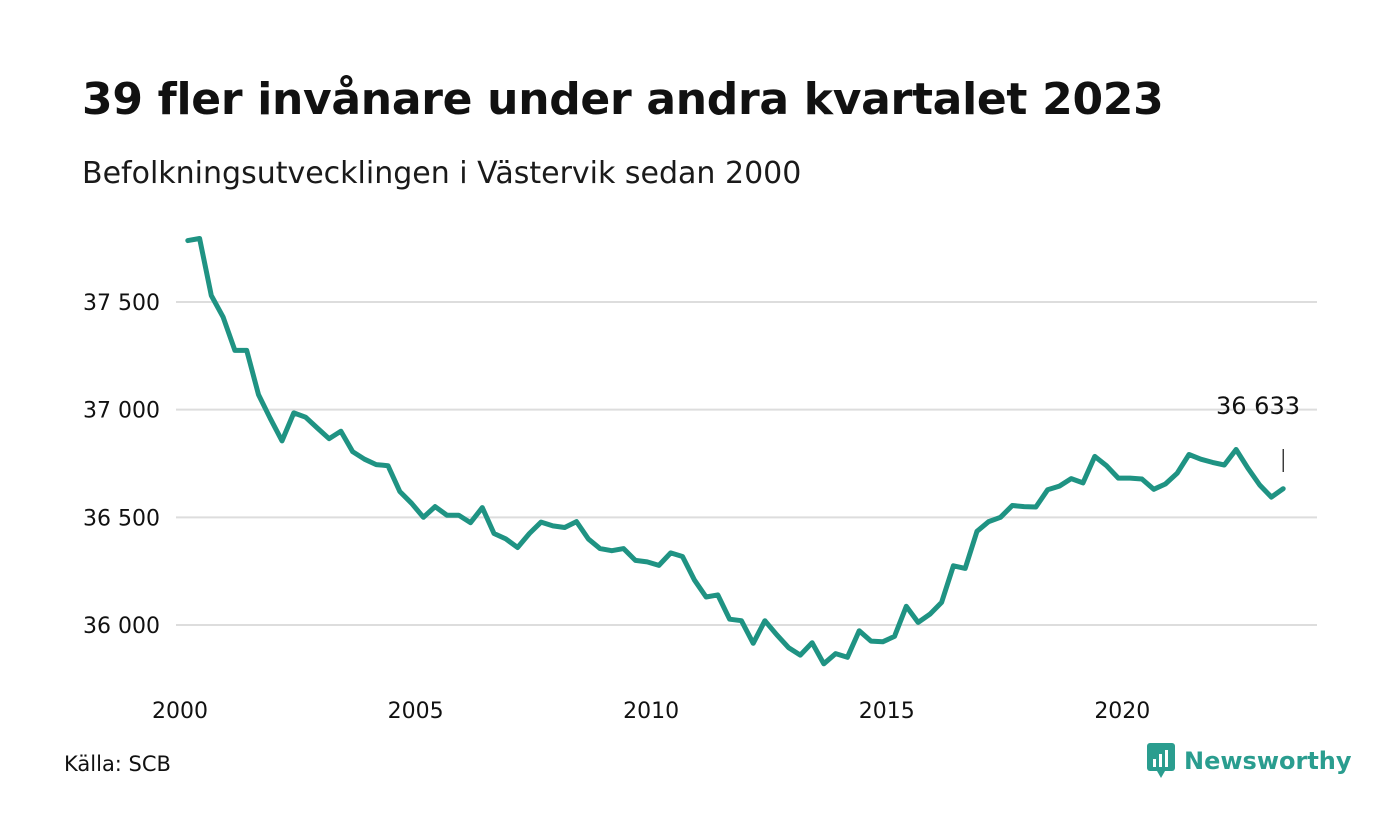 This screenshot has width=1400, height=840. Describe the element at coordinates (180, 711) in the screenshot. I see `x-tick-label: 2000` at that location.